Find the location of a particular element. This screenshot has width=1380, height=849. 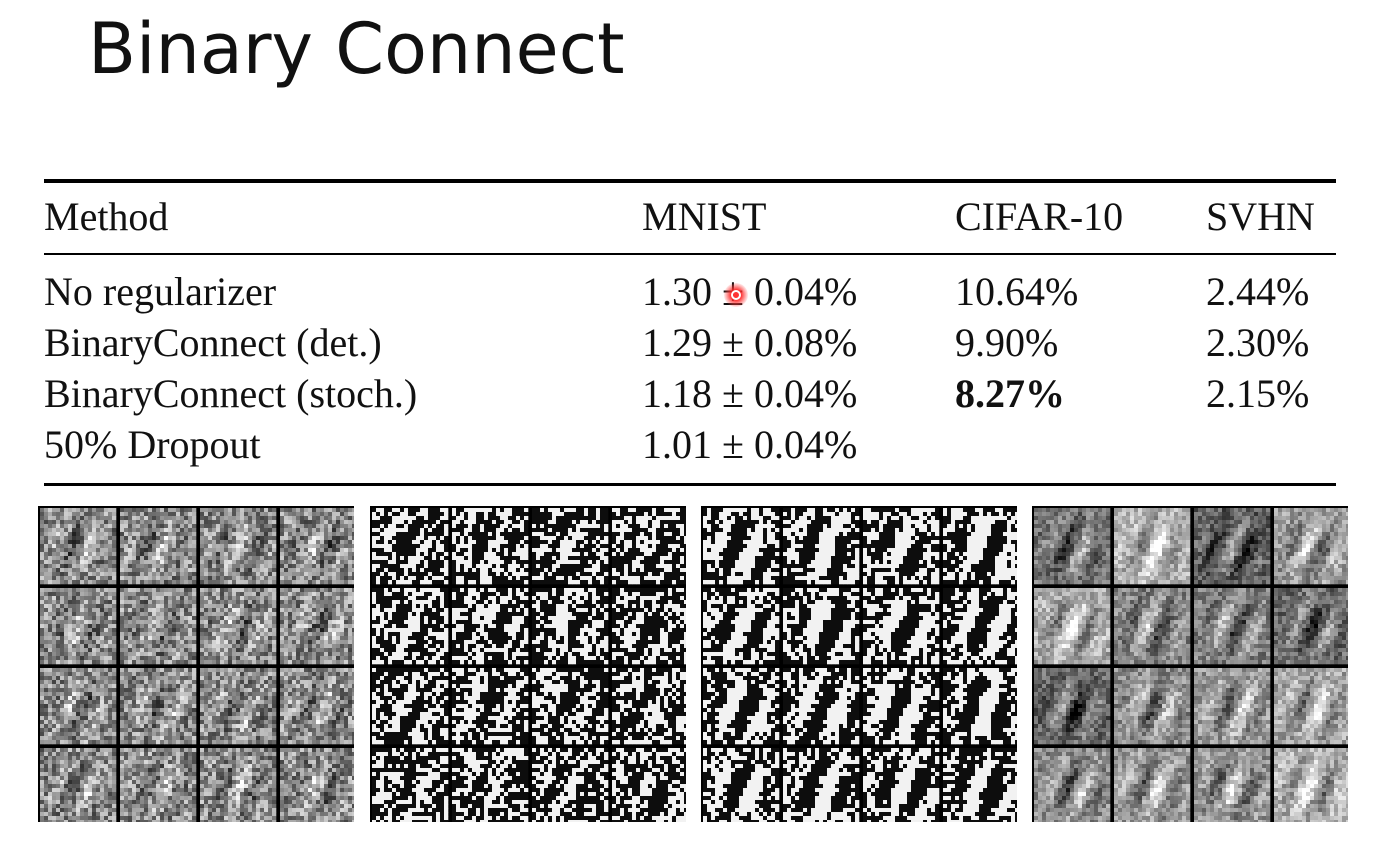

header-svhn: SVHN is located at coordinates (1260, 217).